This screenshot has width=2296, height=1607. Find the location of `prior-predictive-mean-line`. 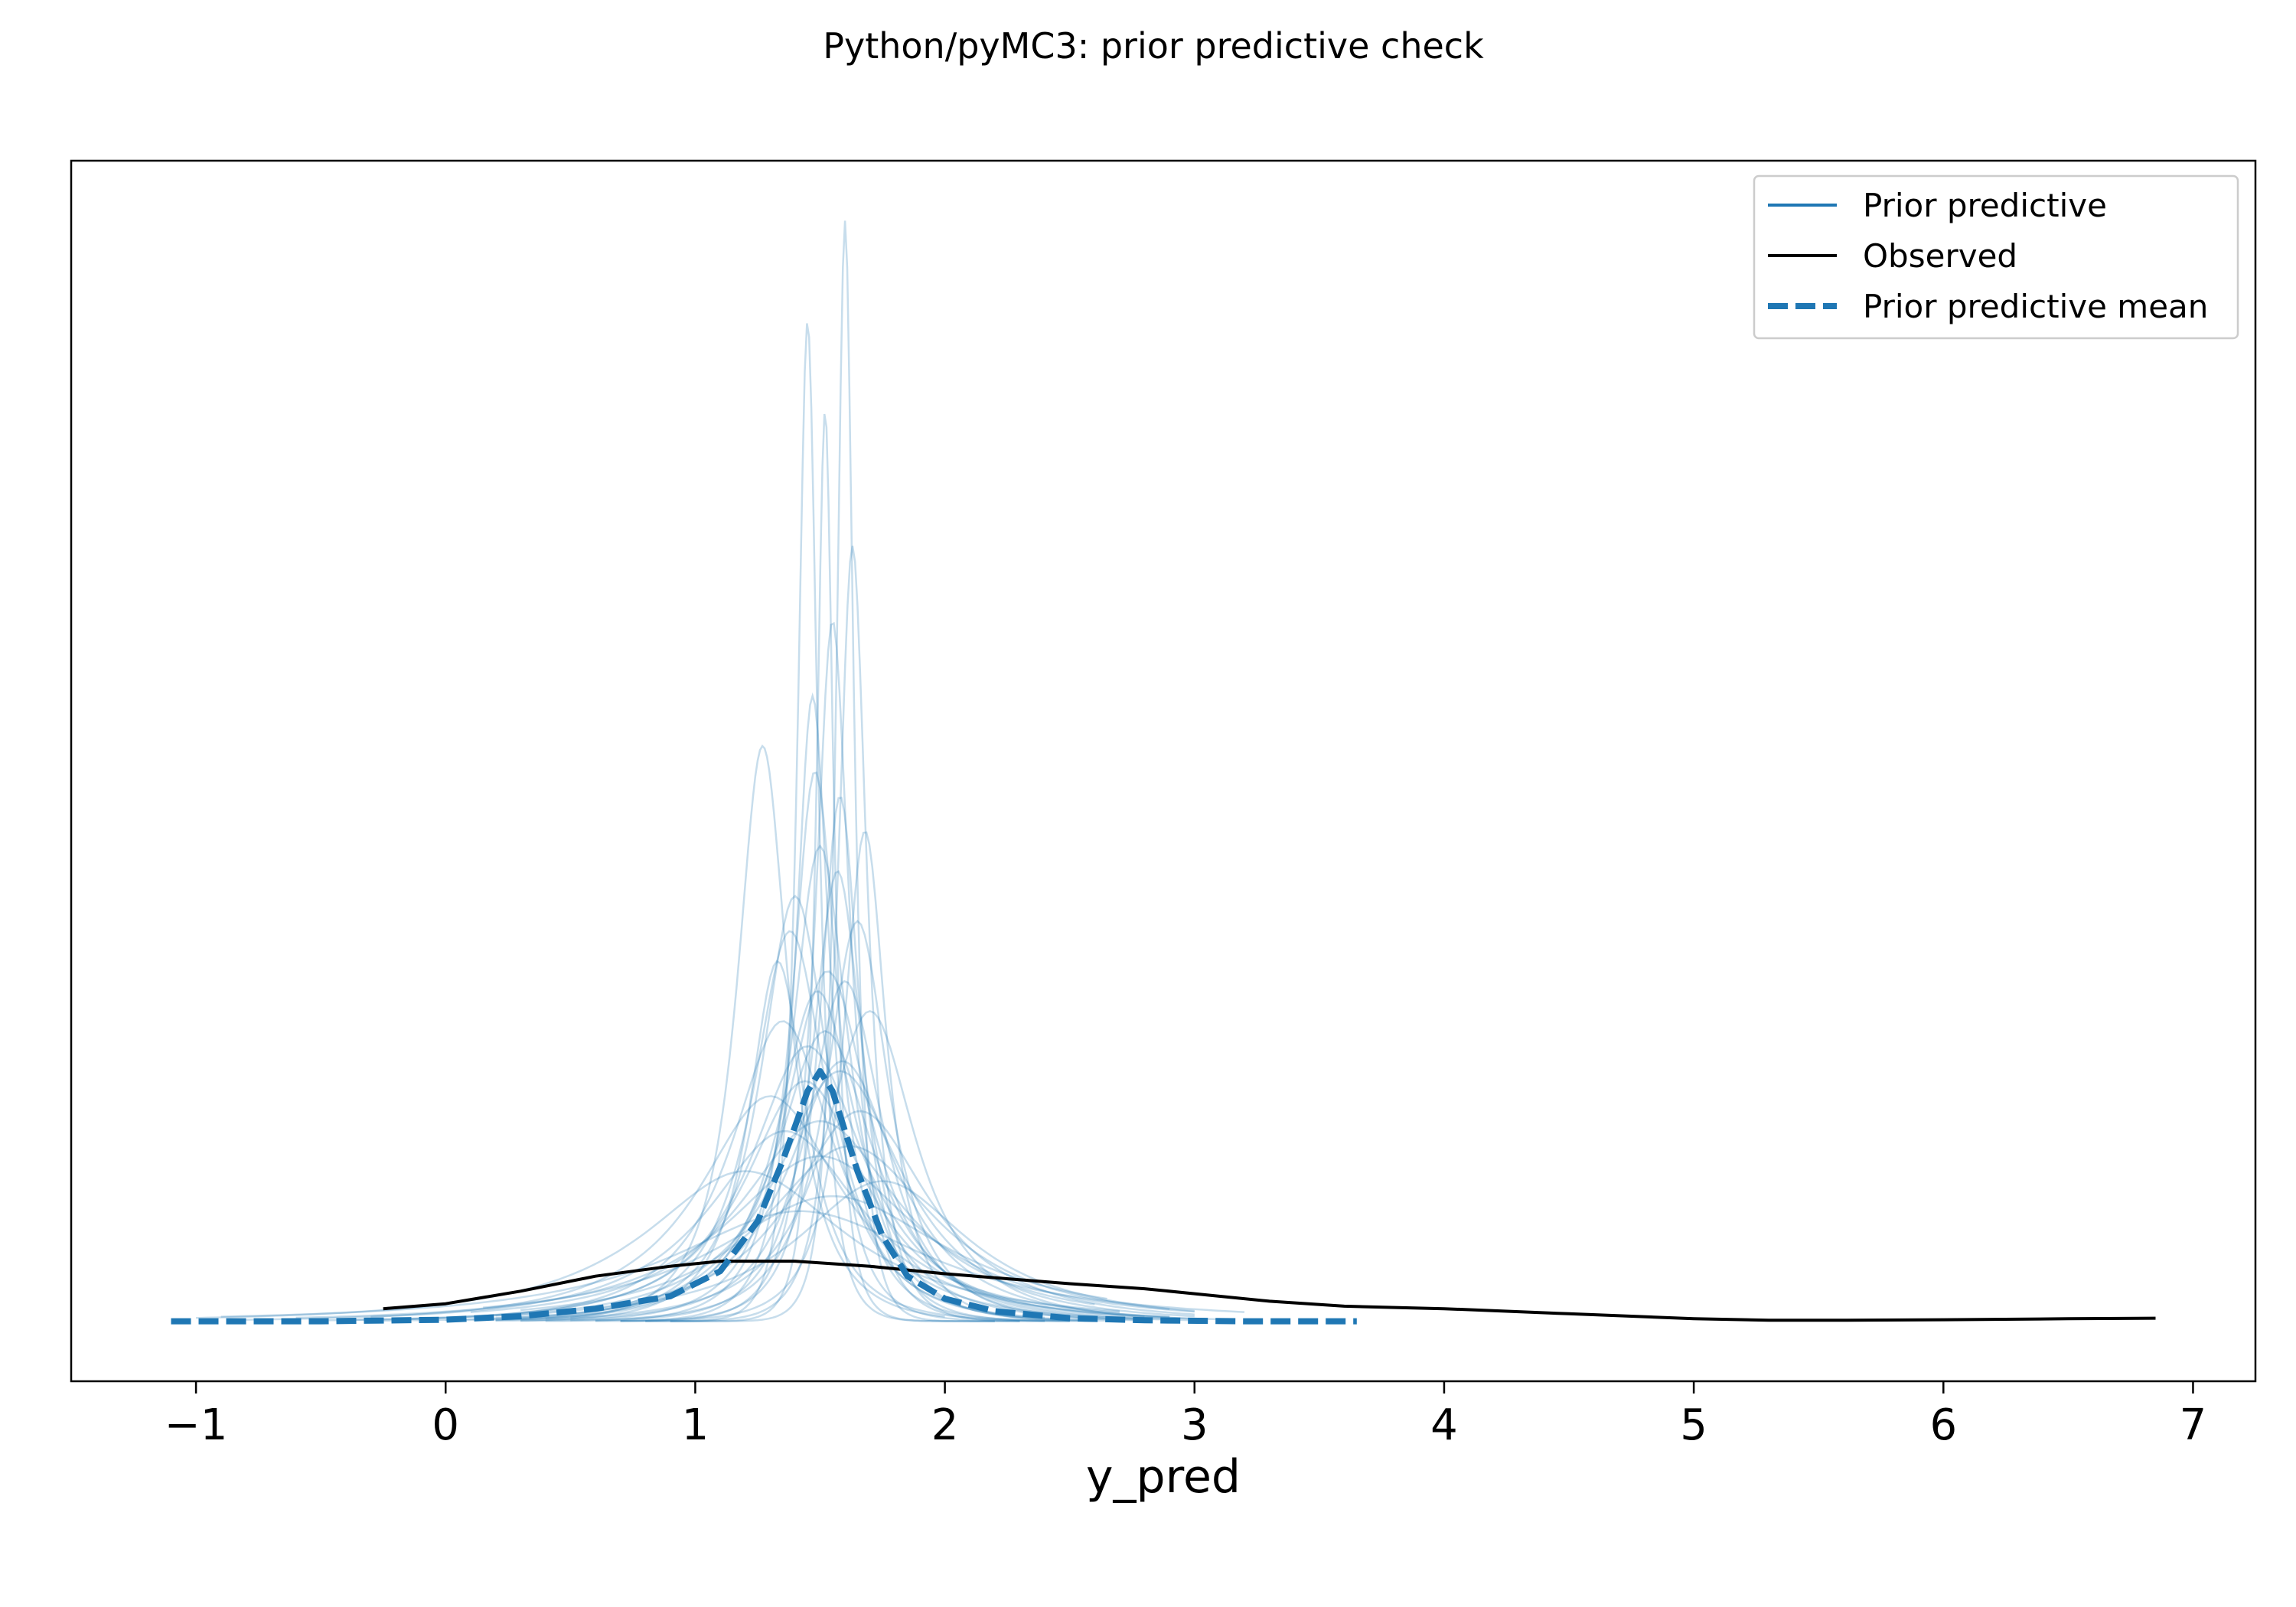

prior-predictive-mean-line is located at coordinates (764, 1196).